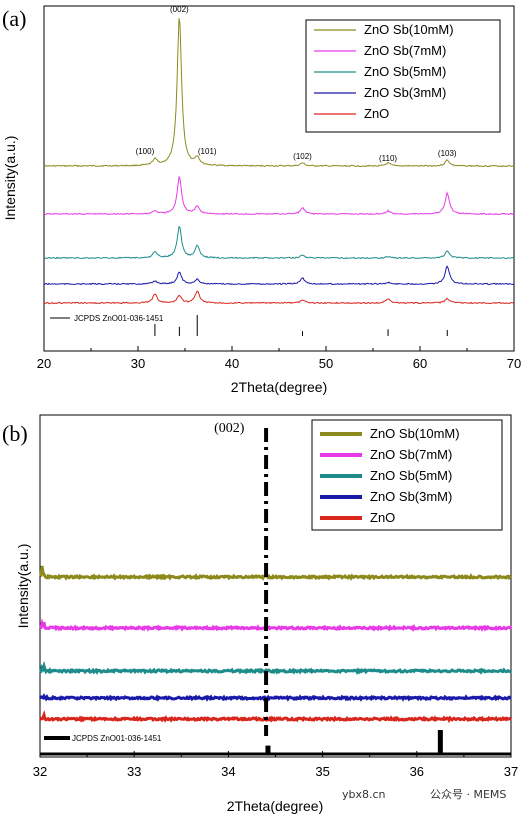 The image size is (522, 819). I want to click on panel-b-ticks: 32 33 34 35 36 37, so click(275, 765).